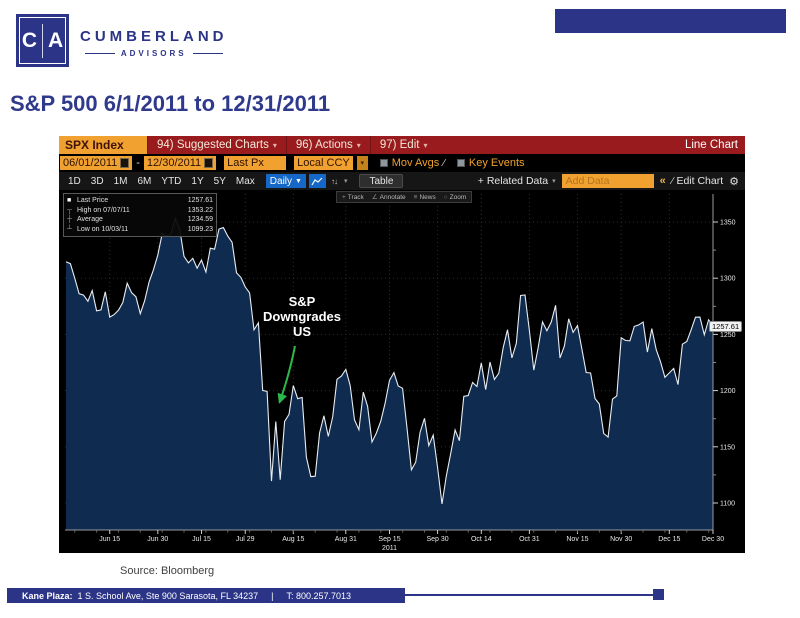  What do you see at coordinates (286, 374) in the screenshot?
I see `annotation-arrow` at bounding box center [286, 374].